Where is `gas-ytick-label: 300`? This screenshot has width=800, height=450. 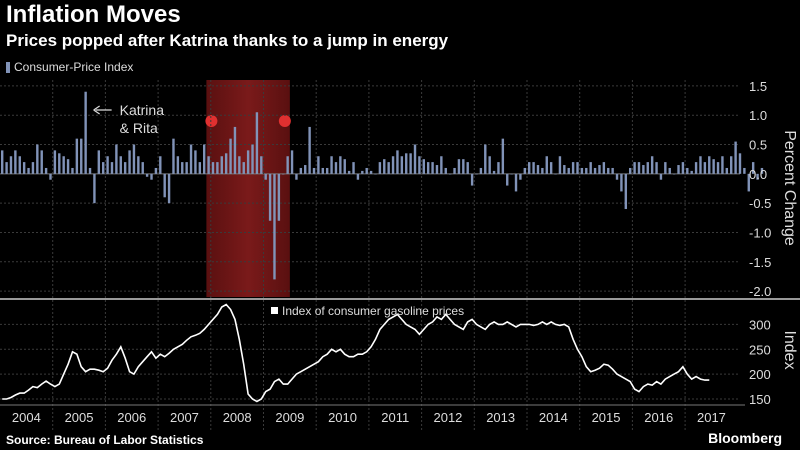
gas-ytick-label: 300 is located at coordinates (760, 324).